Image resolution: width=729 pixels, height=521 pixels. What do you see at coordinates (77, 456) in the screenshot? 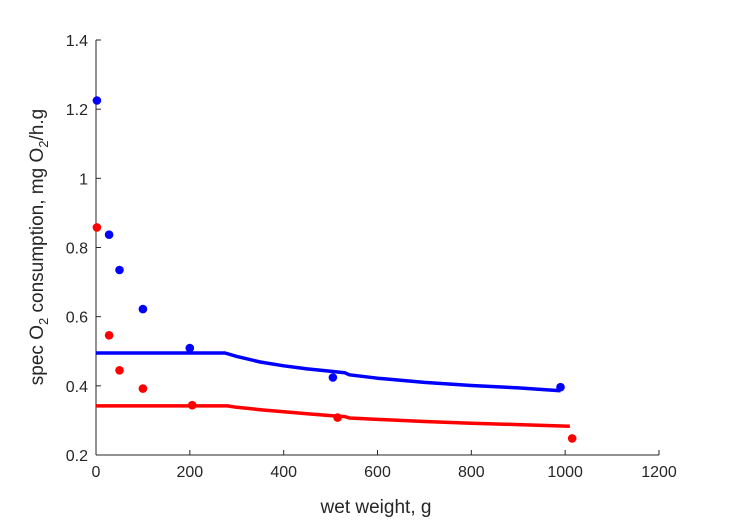
I see `y-tick-label: 0.2` at bounding box center [77, 456].